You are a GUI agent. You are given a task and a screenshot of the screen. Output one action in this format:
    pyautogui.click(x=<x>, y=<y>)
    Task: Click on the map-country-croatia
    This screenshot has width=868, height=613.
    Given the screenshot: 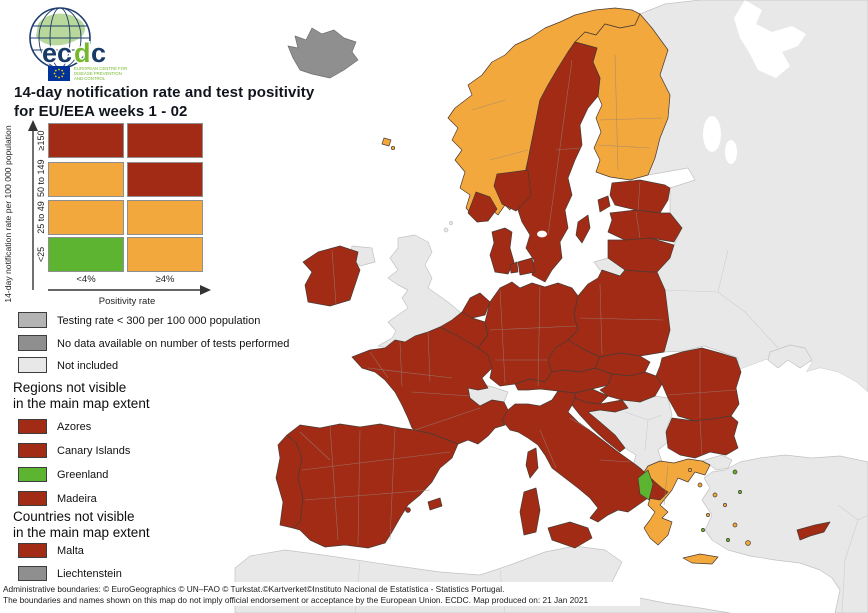 What is the action you would take?
    pyautogui.click(x=600, y=425)
    